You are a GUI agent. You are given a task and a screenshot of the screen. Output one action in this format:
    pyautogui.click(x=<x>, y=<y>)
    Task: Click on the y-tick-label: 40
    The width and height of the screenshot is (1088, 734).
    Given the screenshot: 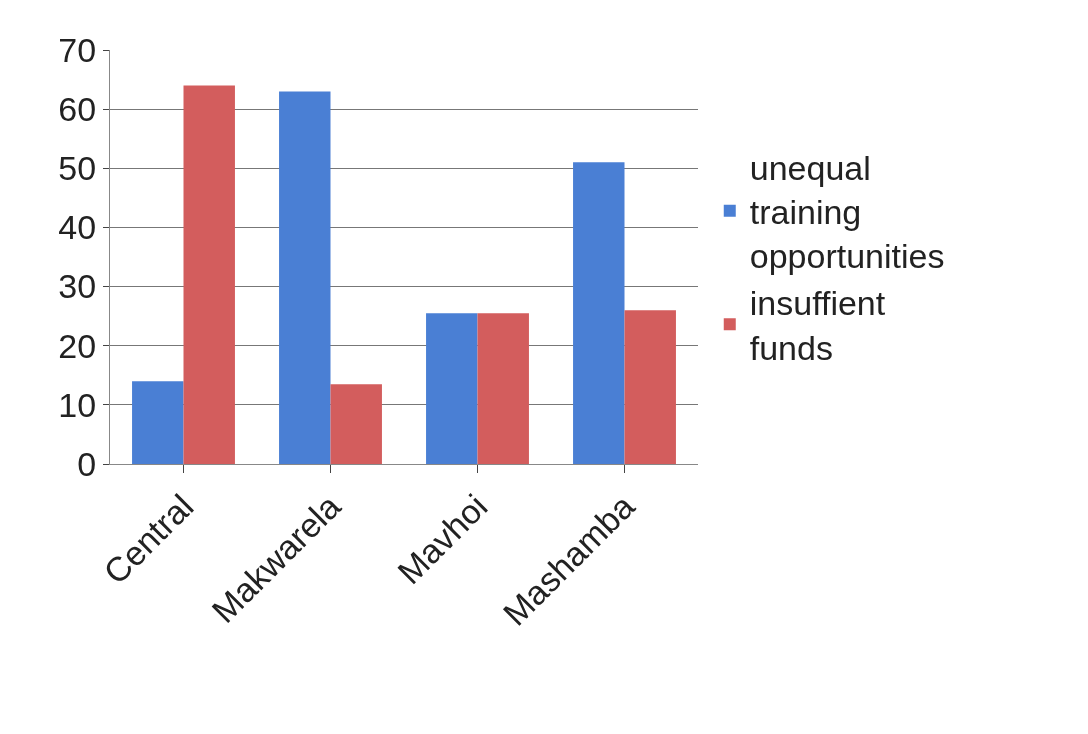 What is the action you would take?
    pyautogui.click(x=77, y=227)
    